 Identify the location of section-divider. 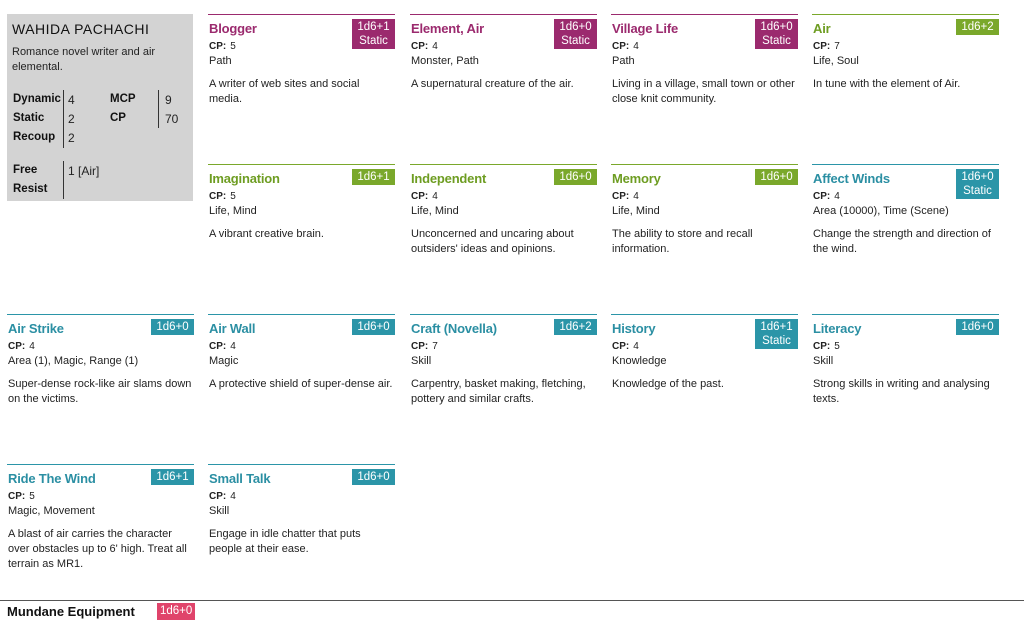
(512, 600).